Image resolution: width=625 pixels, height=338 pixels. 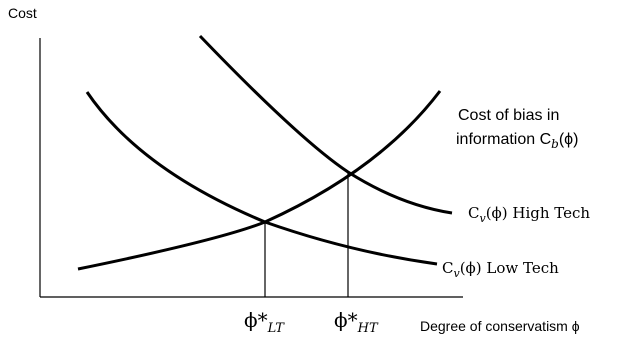 I want to click on x-tick-phi-ht: ϕ*HT, so click(x=356, y=322).